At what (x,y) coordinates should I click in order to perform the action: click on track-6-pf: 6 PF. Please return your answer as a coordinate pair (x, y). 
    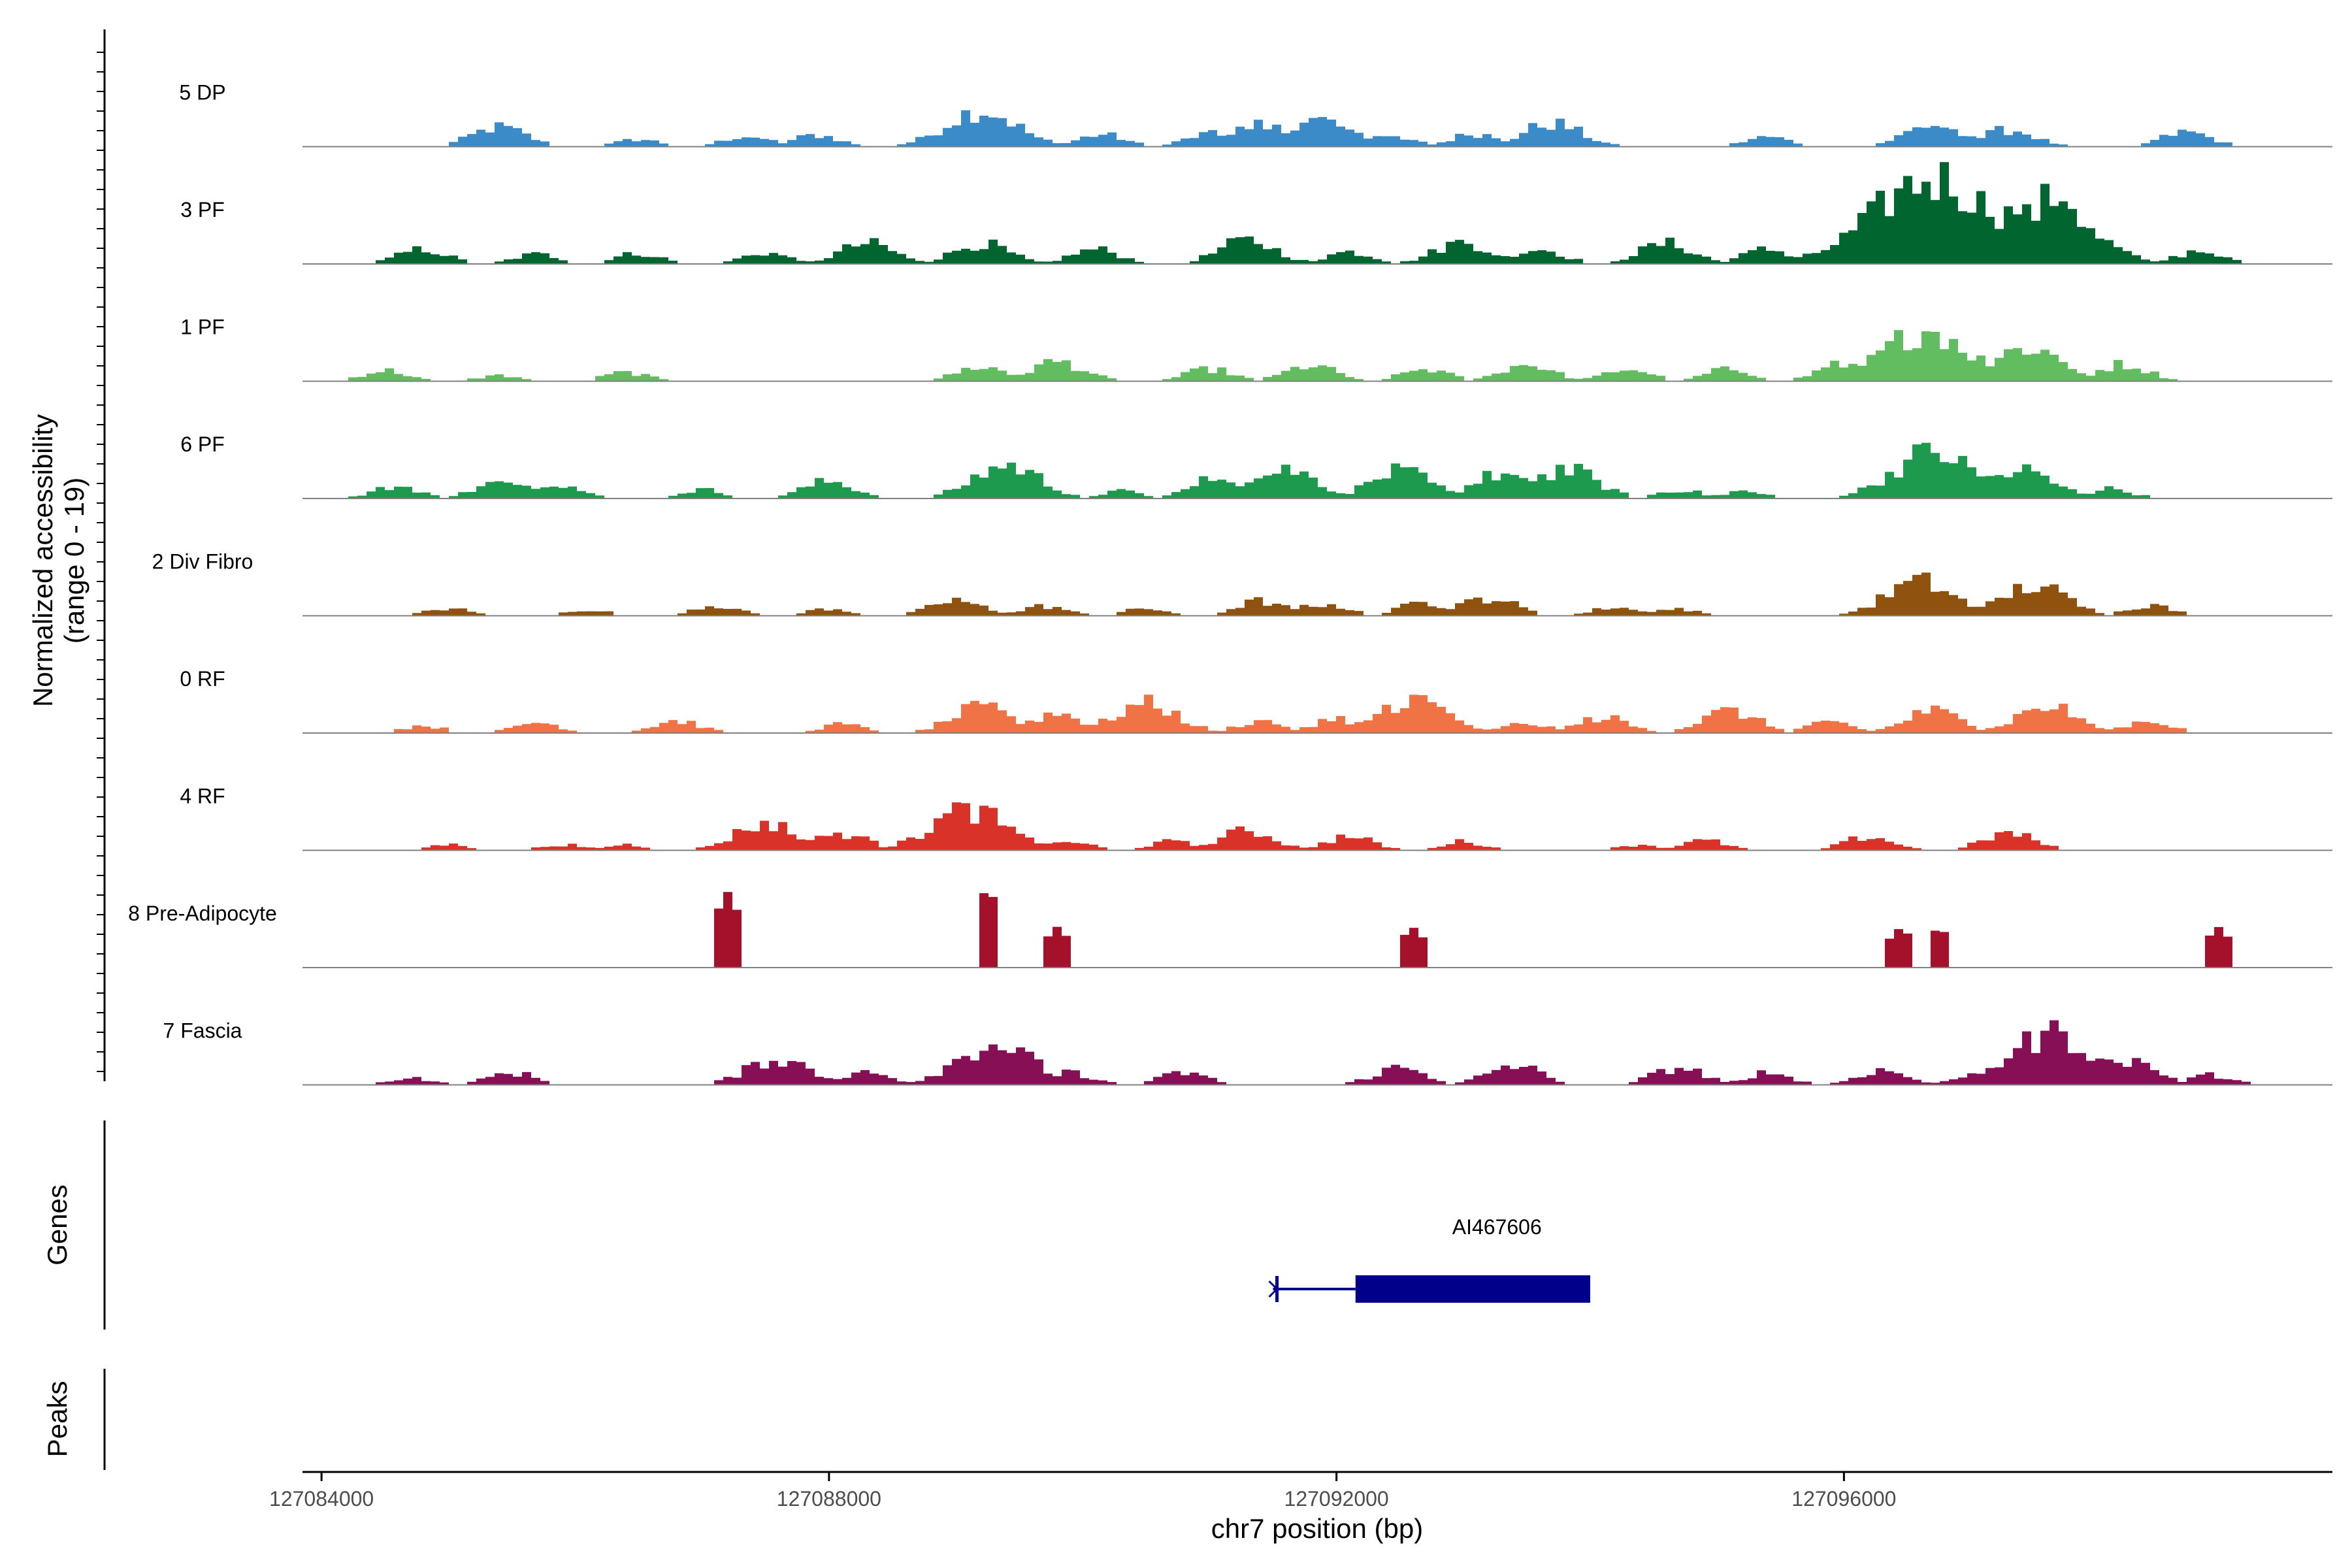
    Looking at the image, I should click on (1256, 466).